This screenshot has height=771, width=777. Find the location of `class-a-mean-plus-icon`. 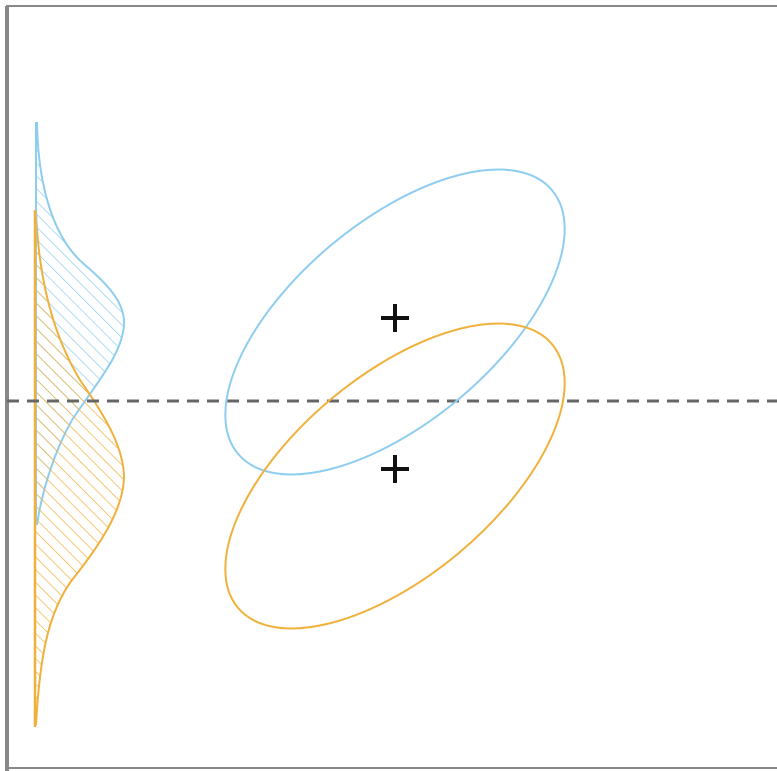

class-a-mean-plus-icon is located at coordinates (395, 318).